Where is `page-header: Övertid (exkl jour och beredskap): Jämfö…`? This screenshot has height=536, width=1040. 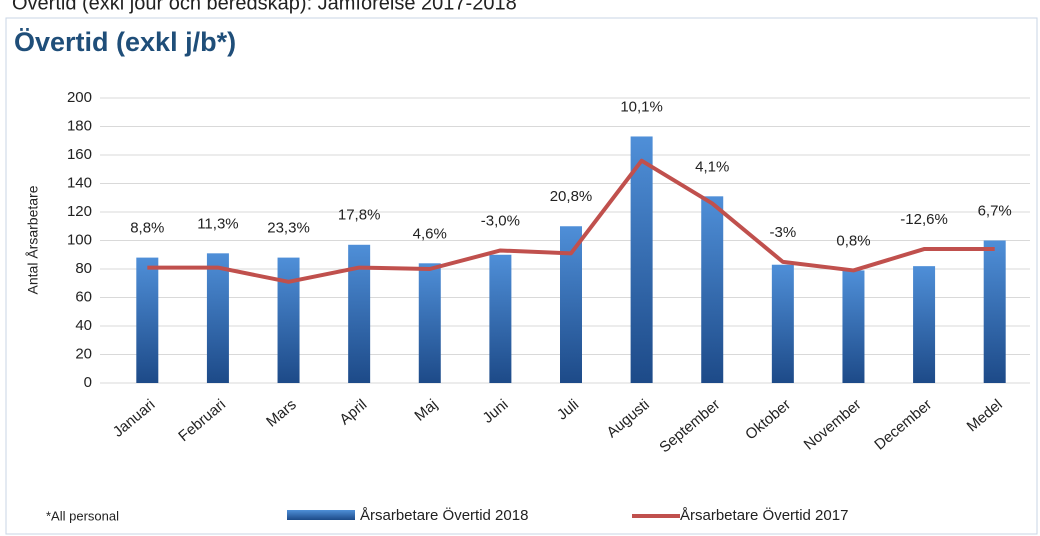 page-header: Övertid (exkl jour och beredskap): Jämfö… is located at coordinates (264, 7).